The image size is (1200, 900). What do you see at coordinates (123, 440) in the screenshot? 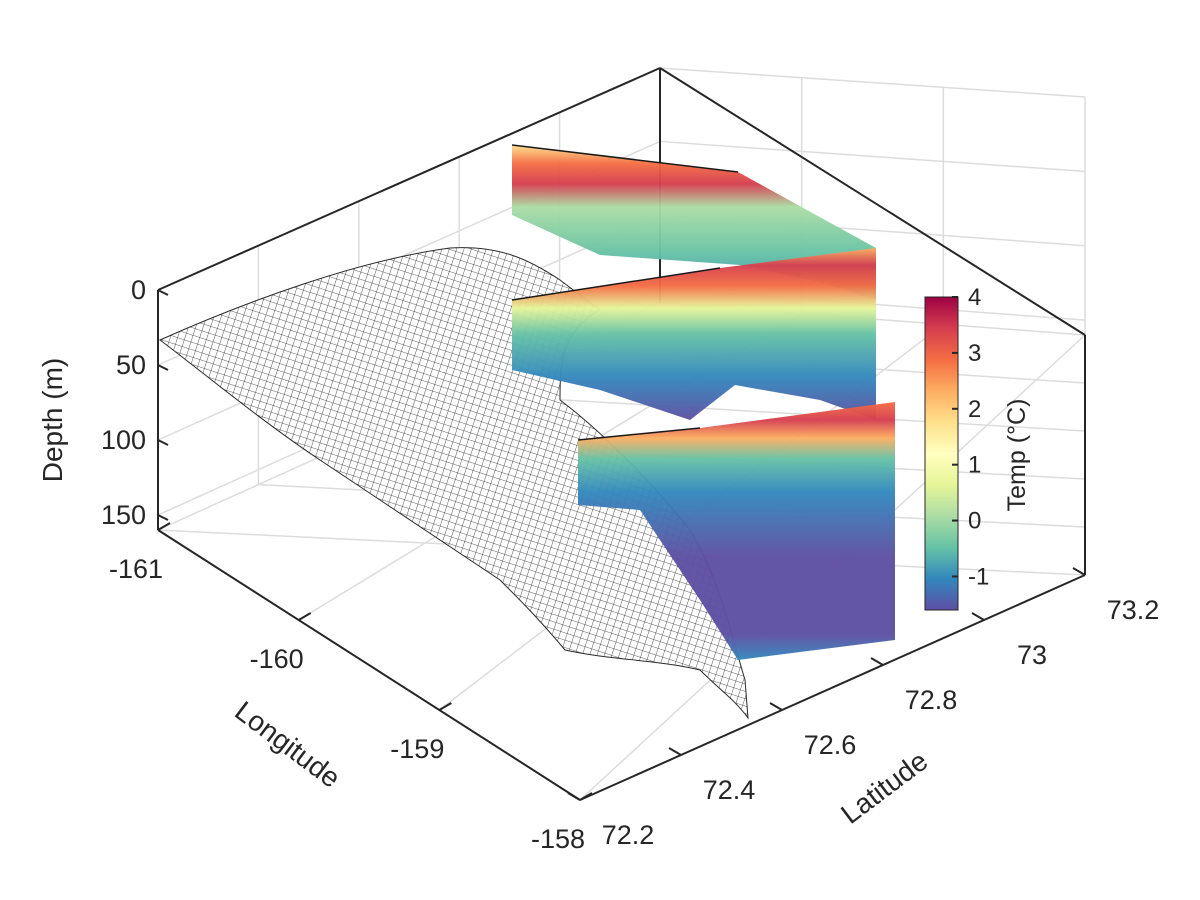
I see `z-tick-label: 100` at bounding box center [123, 440].